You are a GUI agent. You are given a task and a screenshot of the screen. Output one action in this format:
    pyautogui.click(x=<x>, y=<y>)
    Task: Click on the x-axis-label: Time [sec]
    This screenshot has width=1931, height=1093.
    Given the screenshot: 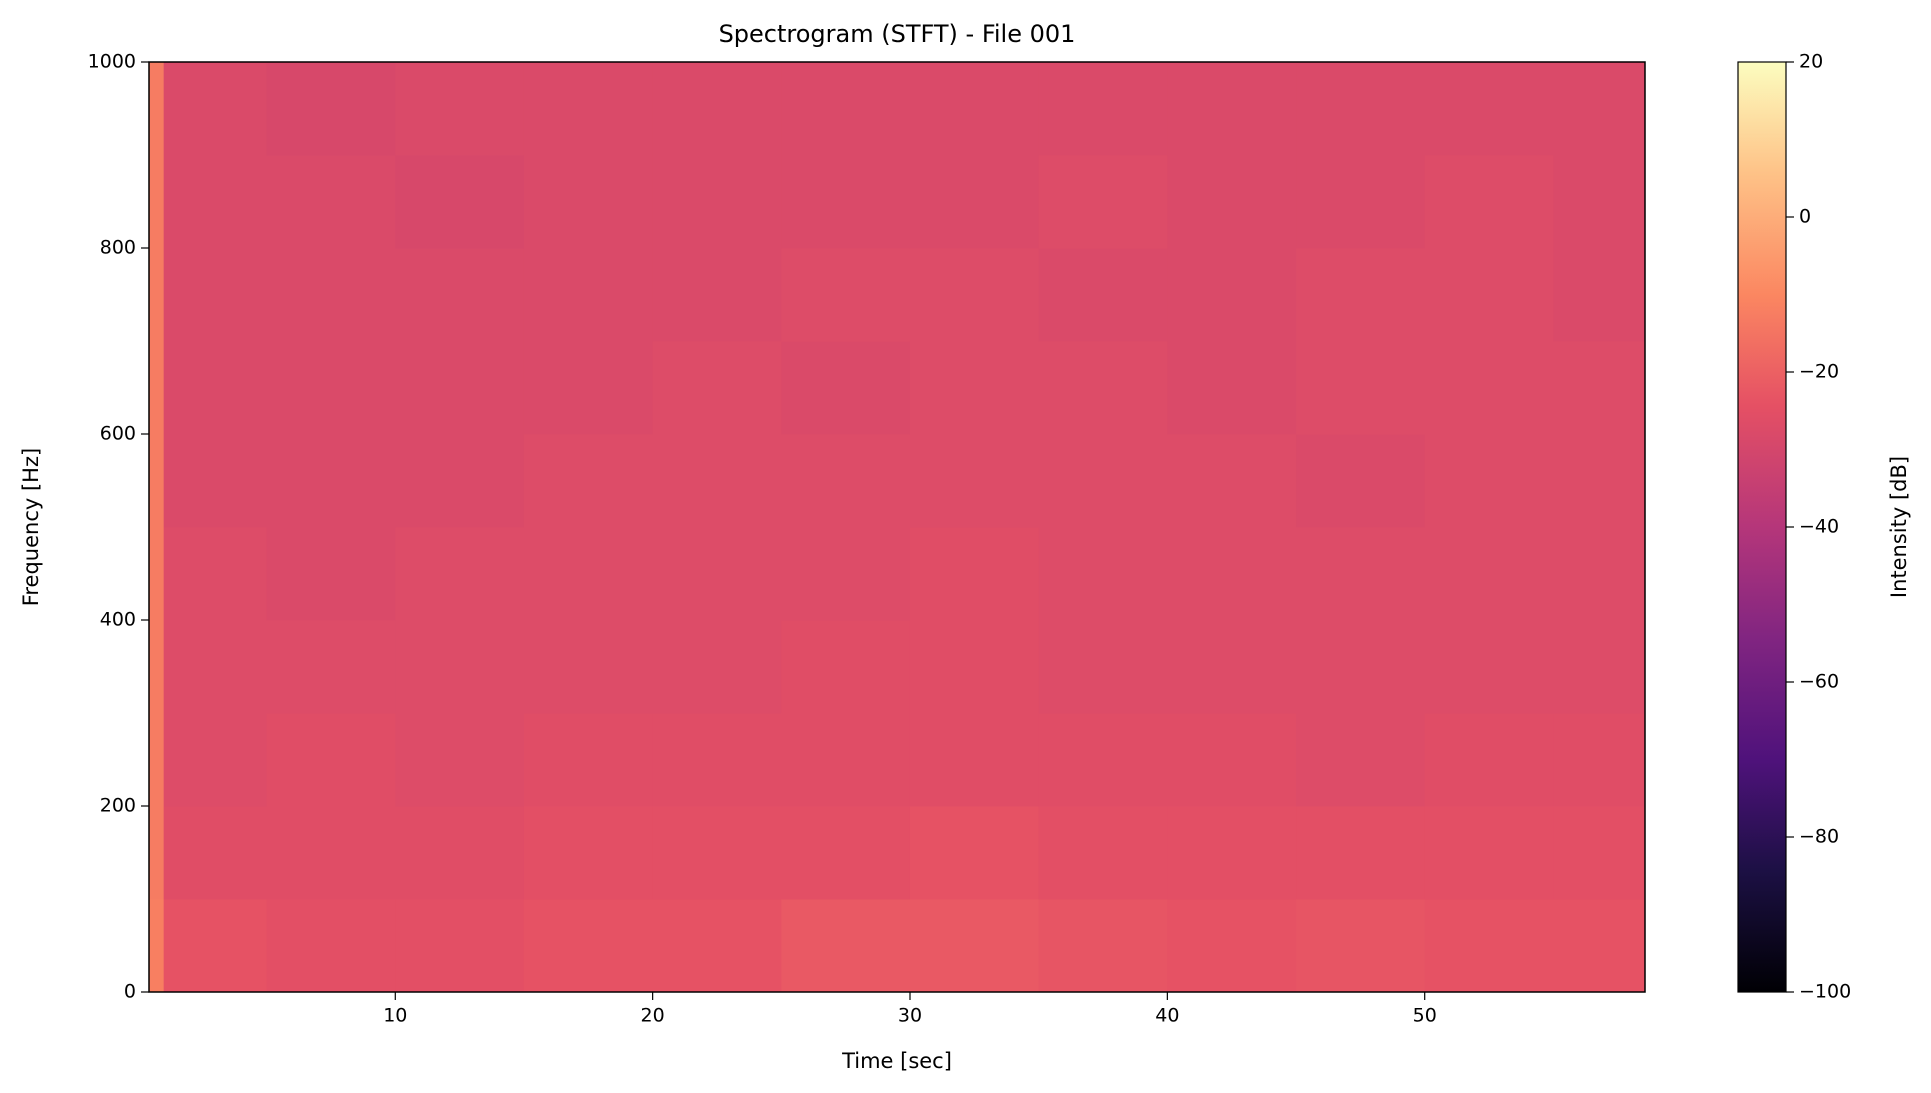 What is the action you would take?
    pyautogui.click(x=896, y=1061)
    